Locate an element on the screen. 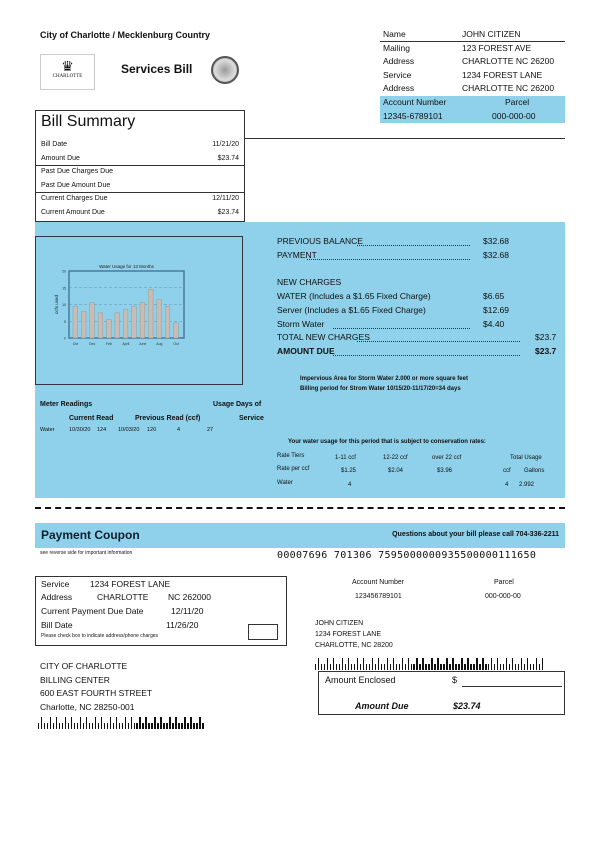  y-tick-label: 0 is located at coordinates (65, 339).